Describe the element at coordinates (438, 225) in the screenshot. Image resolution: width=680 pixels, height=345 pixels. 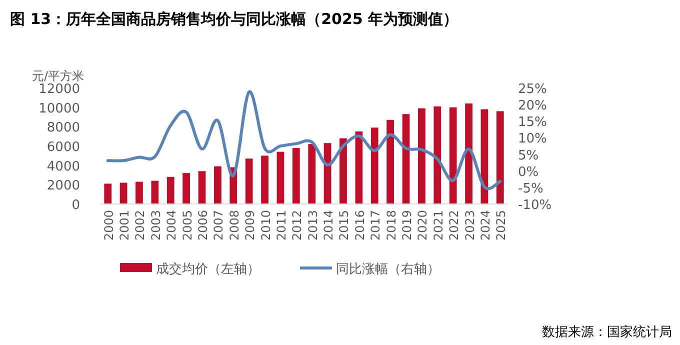
I see `x-tick-label: 2021` at that location.